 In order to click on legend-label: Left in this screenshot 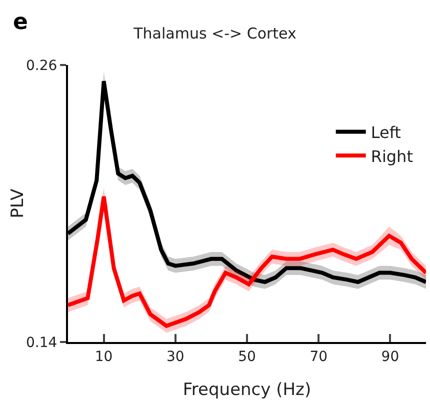, I will do `click(385, 132)`.